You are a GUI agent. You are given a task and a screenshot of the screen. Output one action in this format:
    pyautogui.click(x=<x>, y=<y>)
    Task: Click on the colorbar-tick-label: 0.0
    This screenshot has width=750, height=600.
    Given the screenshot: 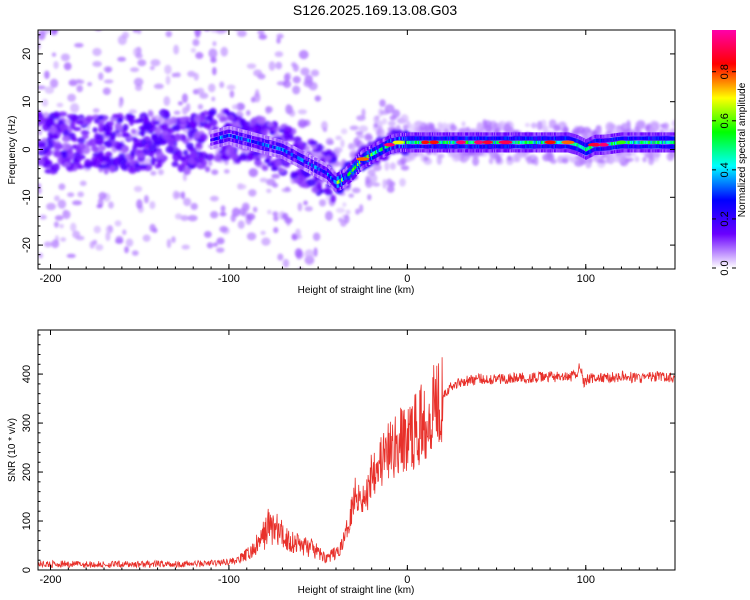 What is the action you would take?
    pyautogui.click(x=725, y=267)
    